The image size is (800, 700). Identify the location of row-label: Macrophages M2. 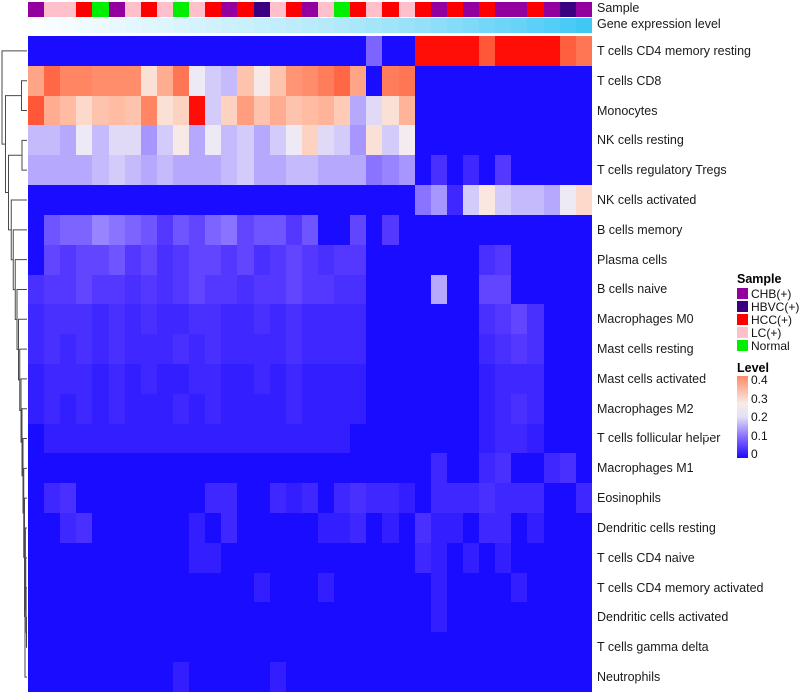
(645, 408).